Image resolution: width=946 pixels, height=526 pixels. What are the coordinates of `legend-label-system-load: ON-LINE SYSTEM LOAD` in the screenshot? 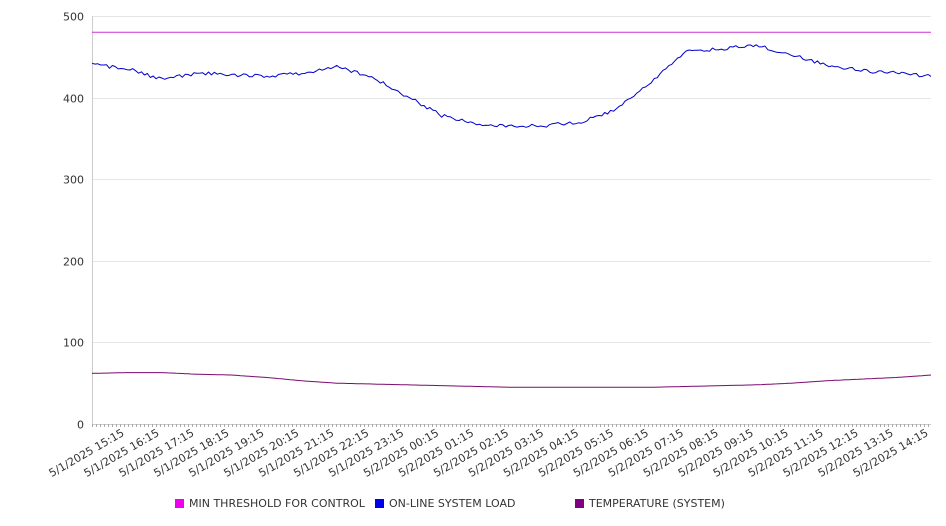 It's located at (452, 503).